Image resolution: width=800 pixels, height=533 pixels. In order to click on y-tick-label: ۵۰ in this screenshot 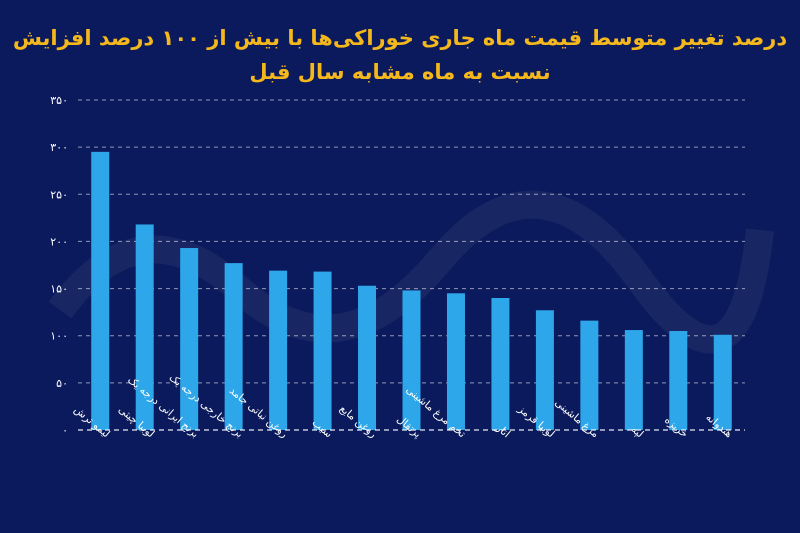, I will do `click(62, 383)`.